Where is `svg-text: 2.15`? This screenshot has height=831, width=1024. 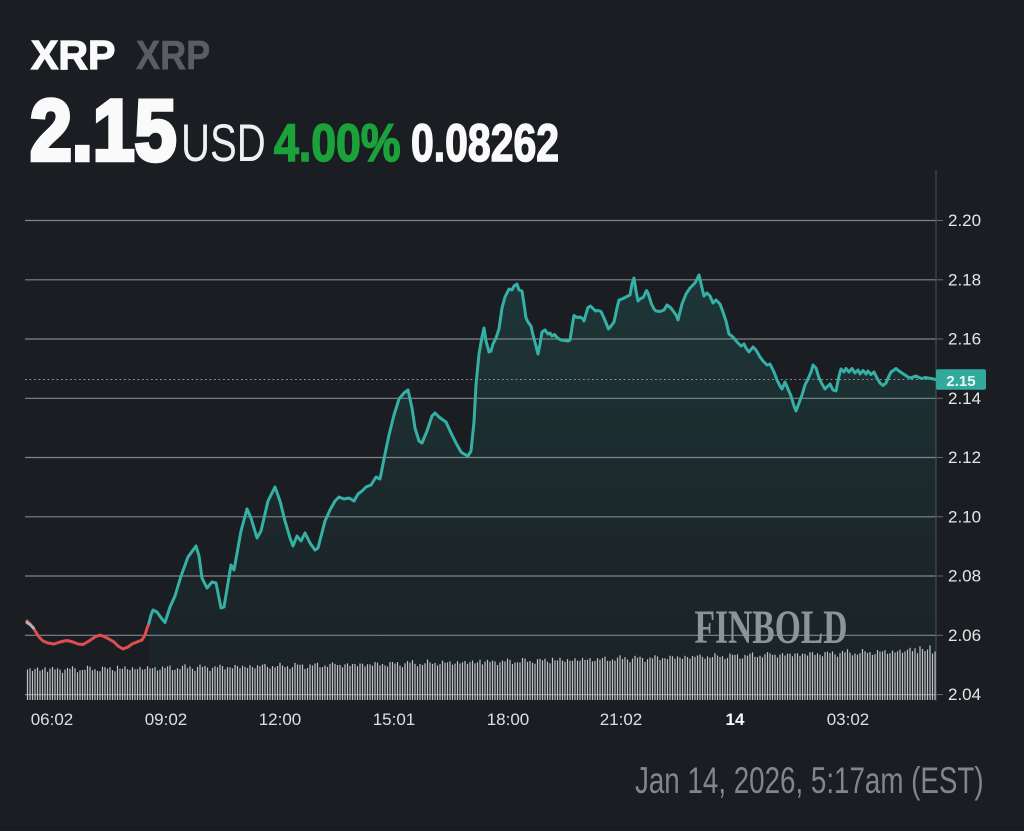 svg-text: 2.15 is located at coordinates (960, 381).